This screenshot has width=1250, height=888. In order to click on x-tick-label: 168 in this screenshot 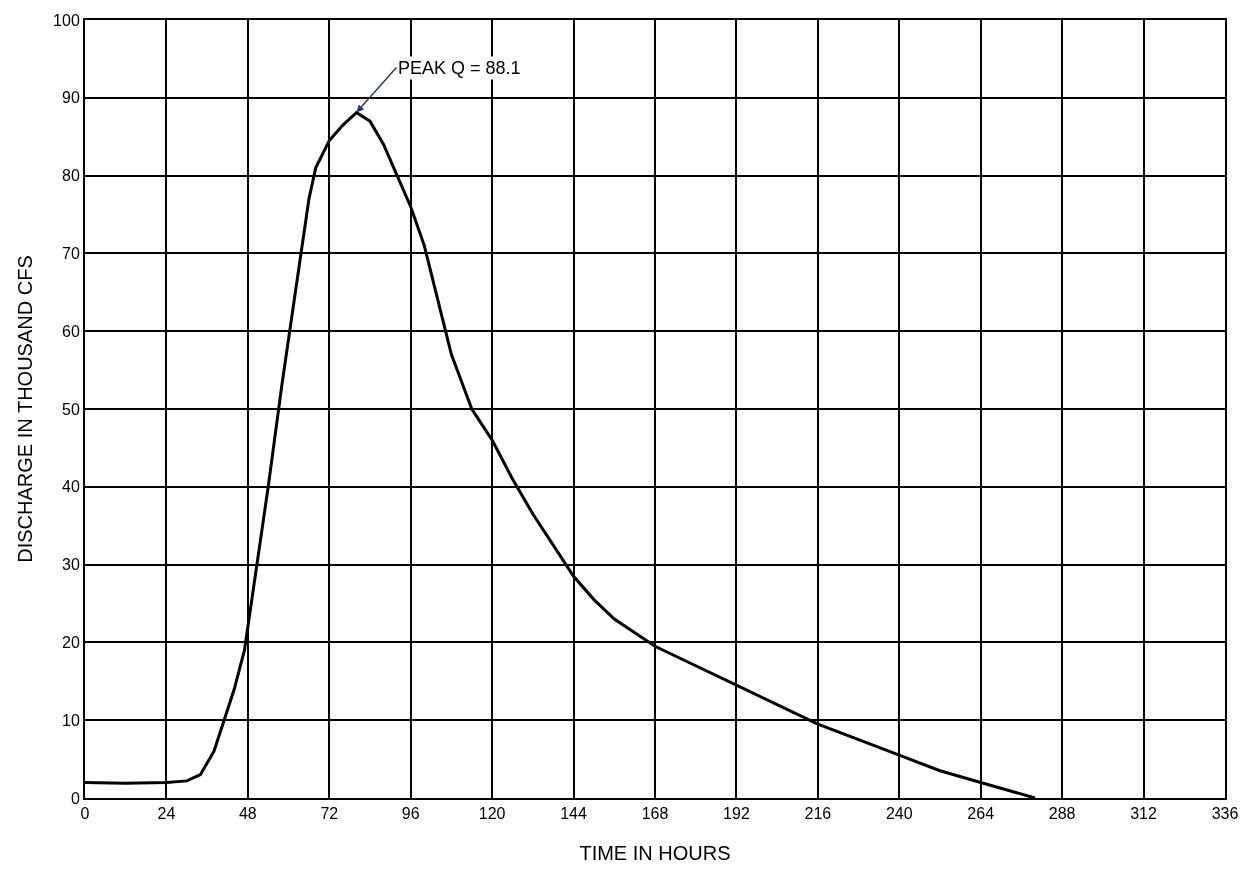, I will do `click(655, 814)`.